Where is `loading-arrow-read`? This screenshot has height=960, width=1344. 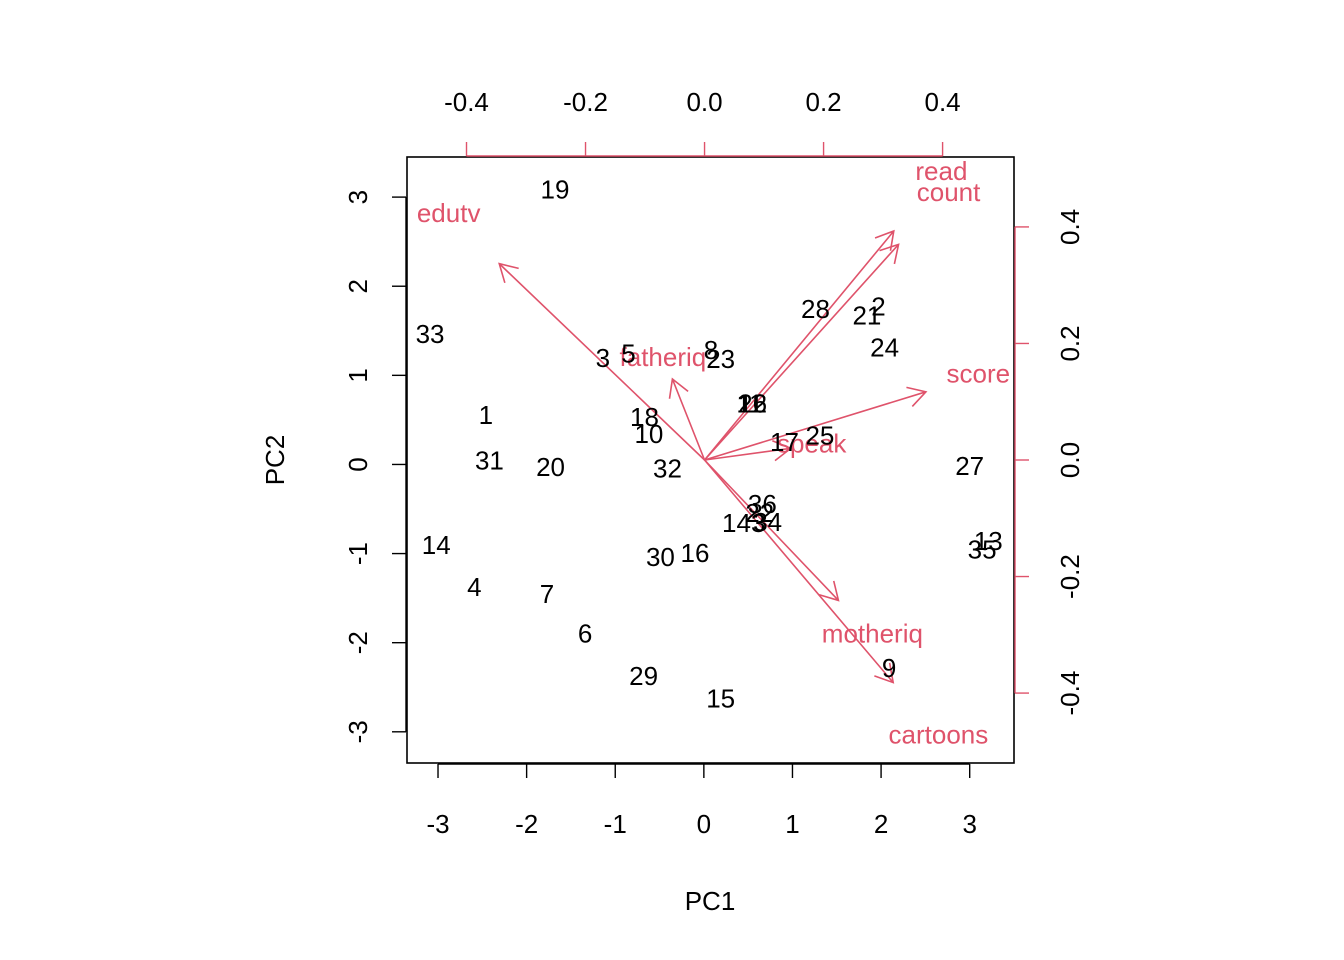
loading-arrow-read is located at coordinates (799, 345).